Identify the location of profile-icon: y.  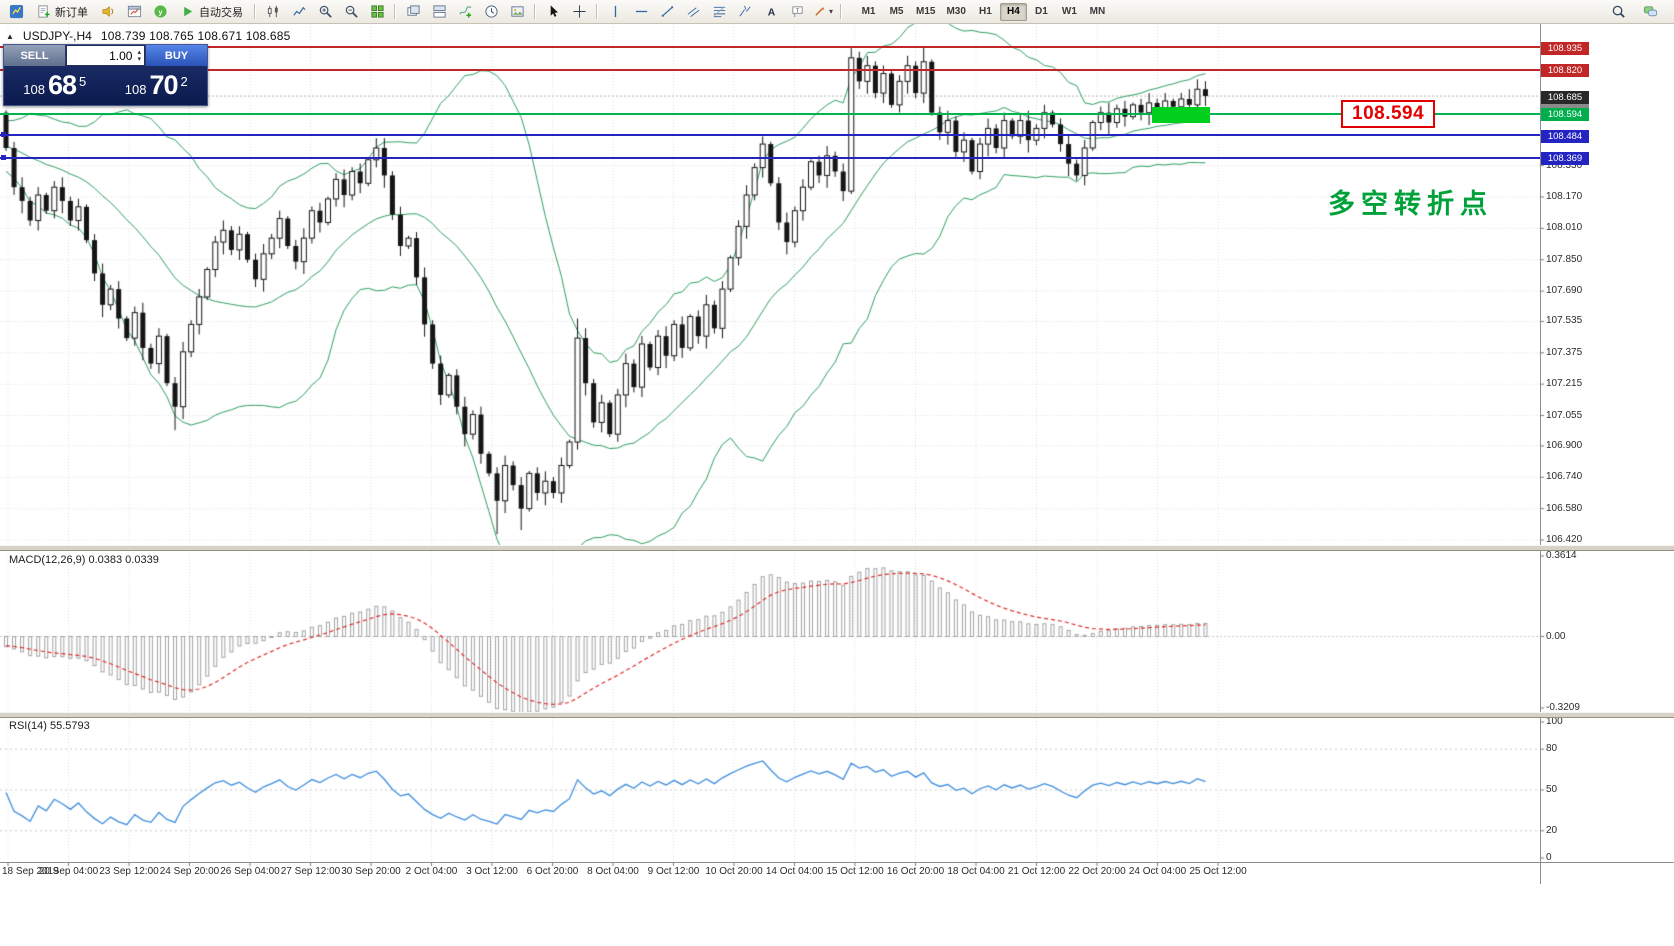
(160, 12).